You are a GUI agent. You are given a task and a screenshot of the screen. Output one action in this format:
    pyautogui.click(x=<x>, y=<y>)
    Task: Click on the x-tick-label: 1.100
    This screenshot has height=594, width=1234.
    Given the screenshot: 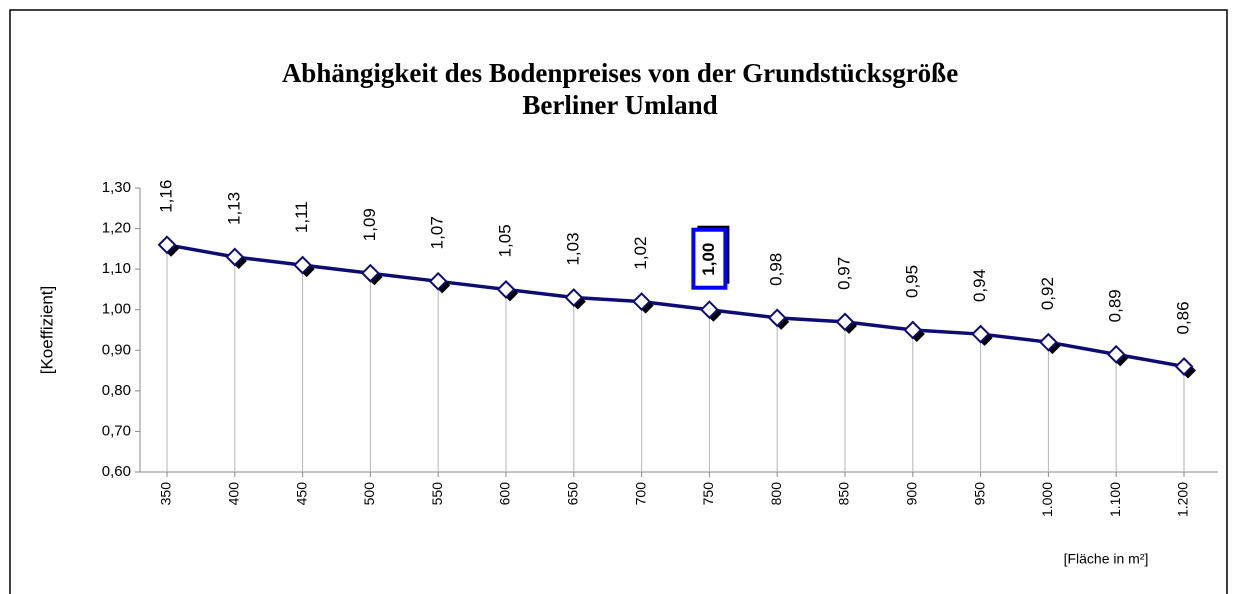 What is the action you would take?
    pyautogui.click(x=1115, y=499)
    